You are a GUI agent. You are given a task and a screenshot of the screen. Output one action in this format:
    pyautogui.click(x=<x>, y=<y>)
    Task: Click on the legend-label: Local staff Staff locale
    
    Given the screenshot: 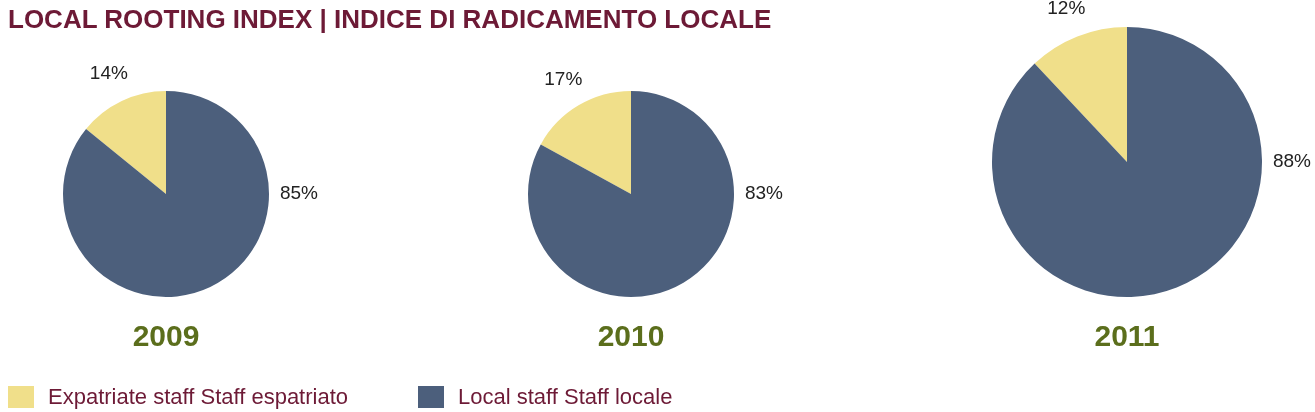 What is the action you would take?
    pyautogui.click(x=565, y=397)
    